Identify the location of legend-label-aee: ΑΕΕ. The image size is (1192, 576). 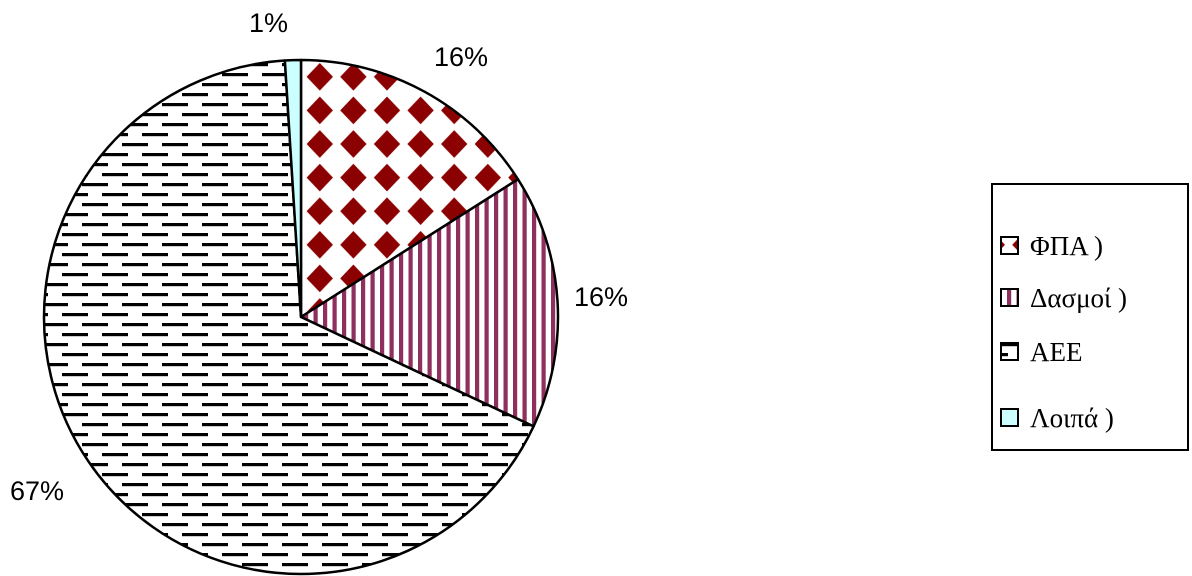
(1056, 352).